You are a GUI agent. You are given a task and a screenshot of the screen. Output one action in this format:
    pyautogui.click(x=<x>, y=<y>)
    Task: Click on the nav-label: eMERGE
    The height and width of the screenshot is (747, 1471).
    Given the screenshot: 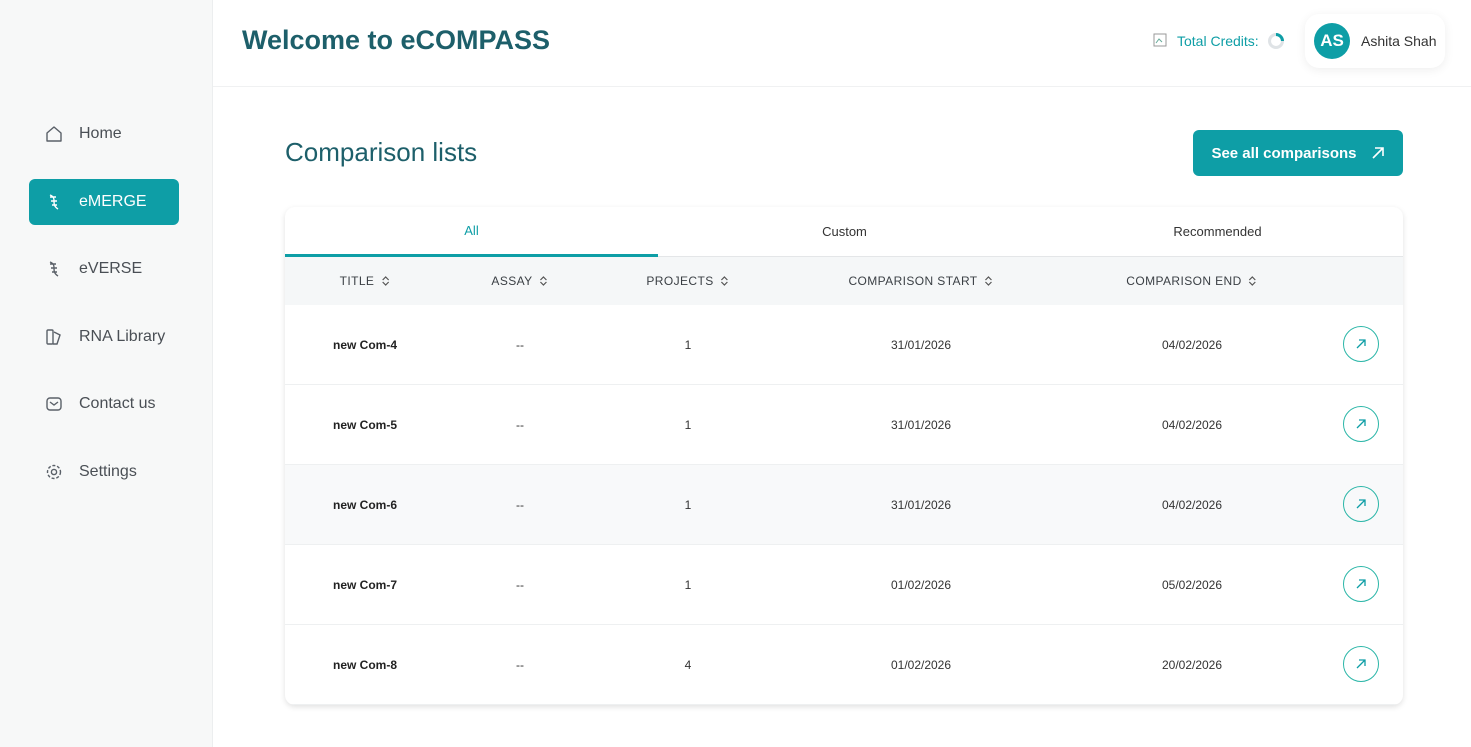 What is the action you would take?
    pyautogui.click(x=113, y=201)
    